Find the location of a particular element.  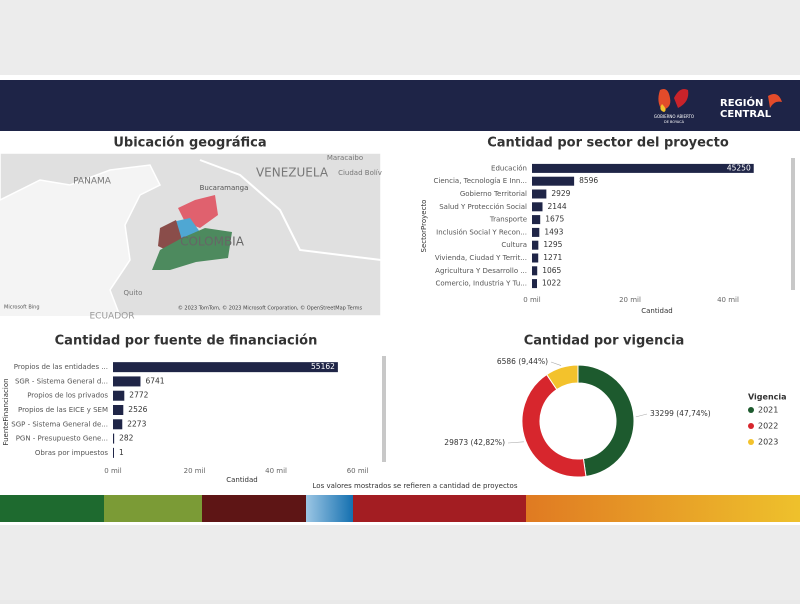

data-label: 1295 is located at coordinates (552, 244).